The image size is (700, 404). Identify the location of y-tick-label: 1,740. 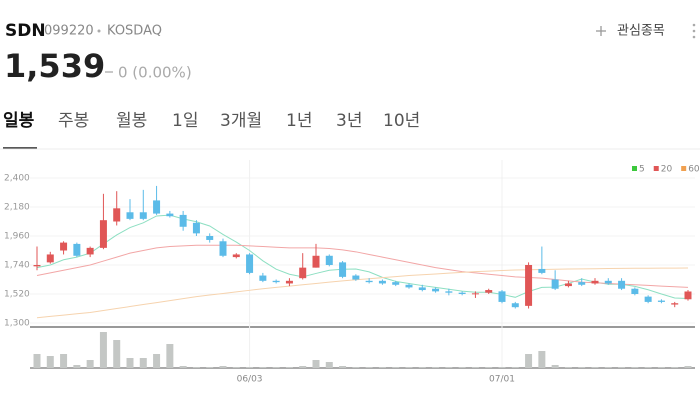
(17, 266).